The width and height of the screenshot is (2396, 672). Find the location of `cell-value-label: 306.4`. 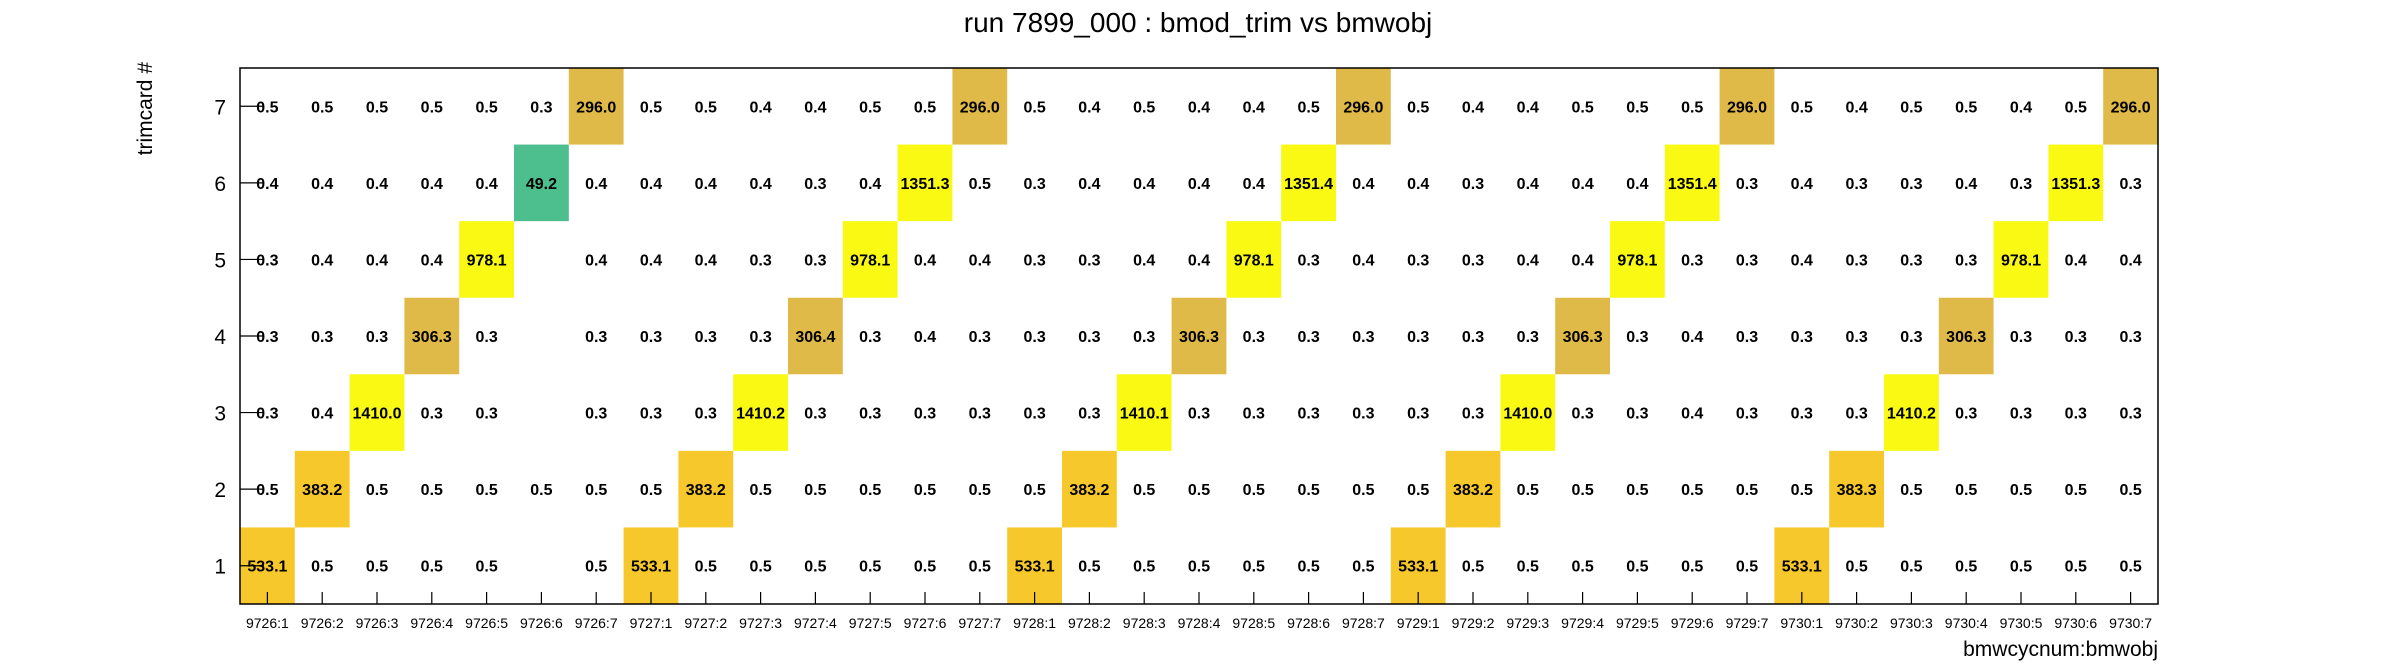

cell-value-label: 306.4 is located at coordinates (815, 337).